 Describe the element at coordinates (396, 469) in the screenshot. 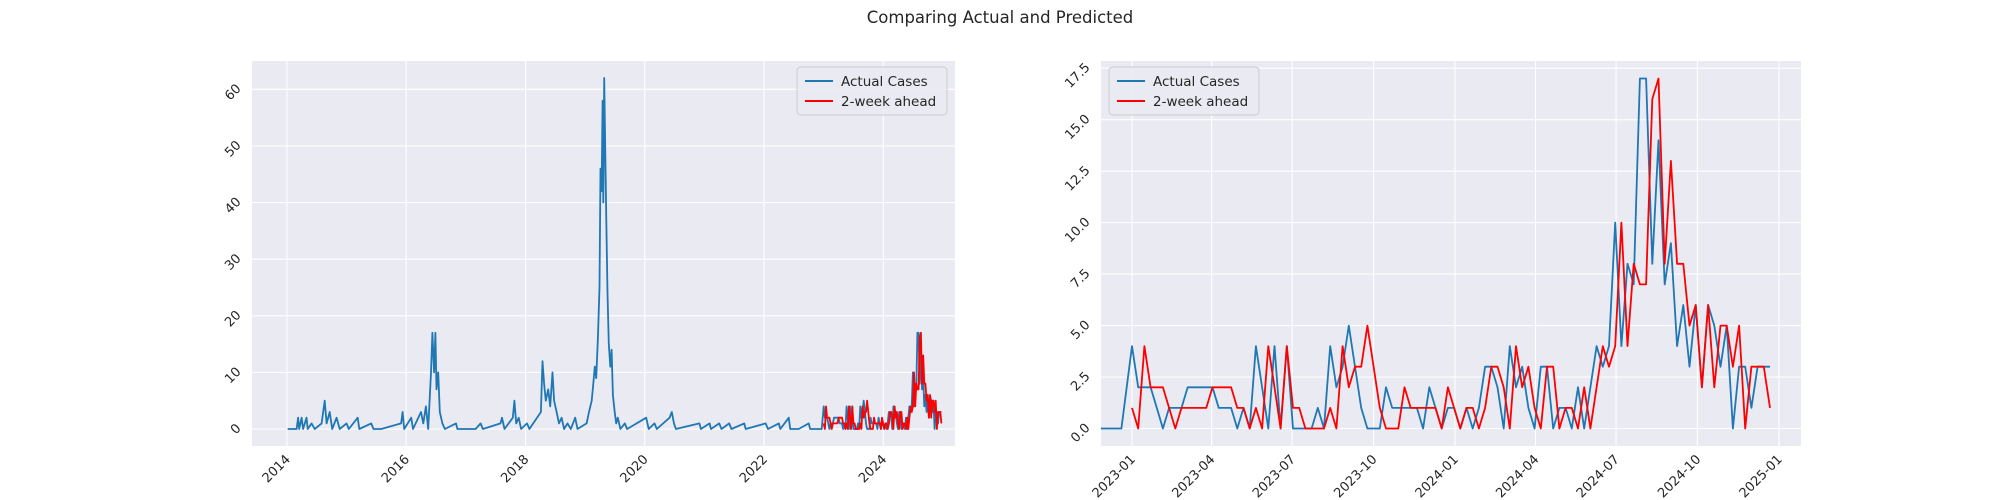

I see `x-tick-label: 2016` at that location.